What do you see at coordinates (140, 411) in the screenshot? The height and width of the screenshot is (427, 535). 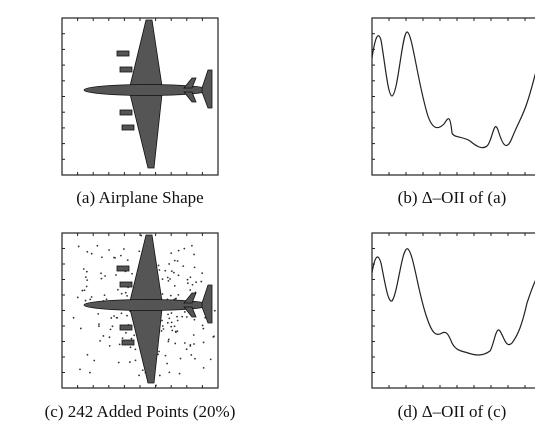 I see `caption: (c) 242 Added Points (20%)` at bounding box center [140, 411].